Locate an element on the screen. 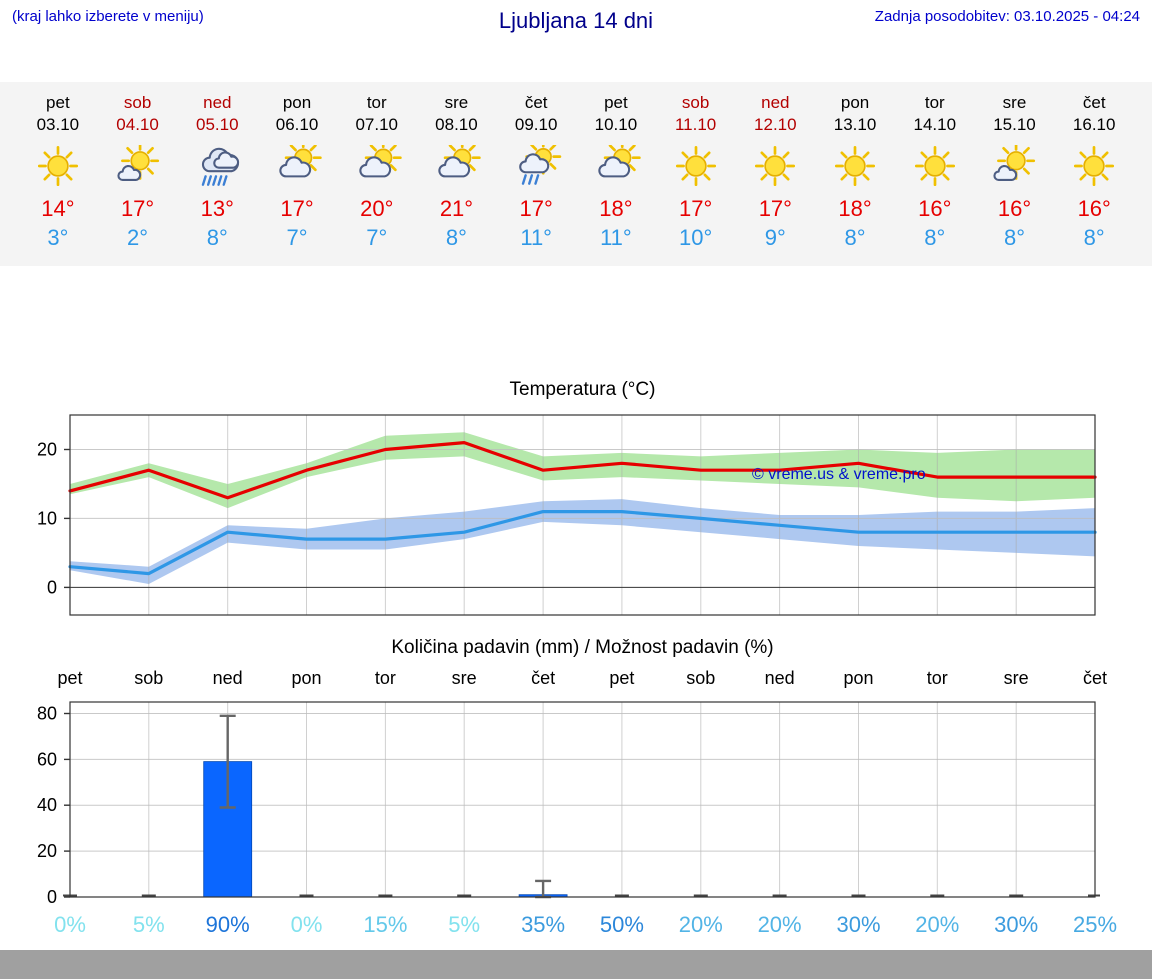  forecast-day: pon 06.10 17° 7° is located at coordinates (297, 172).